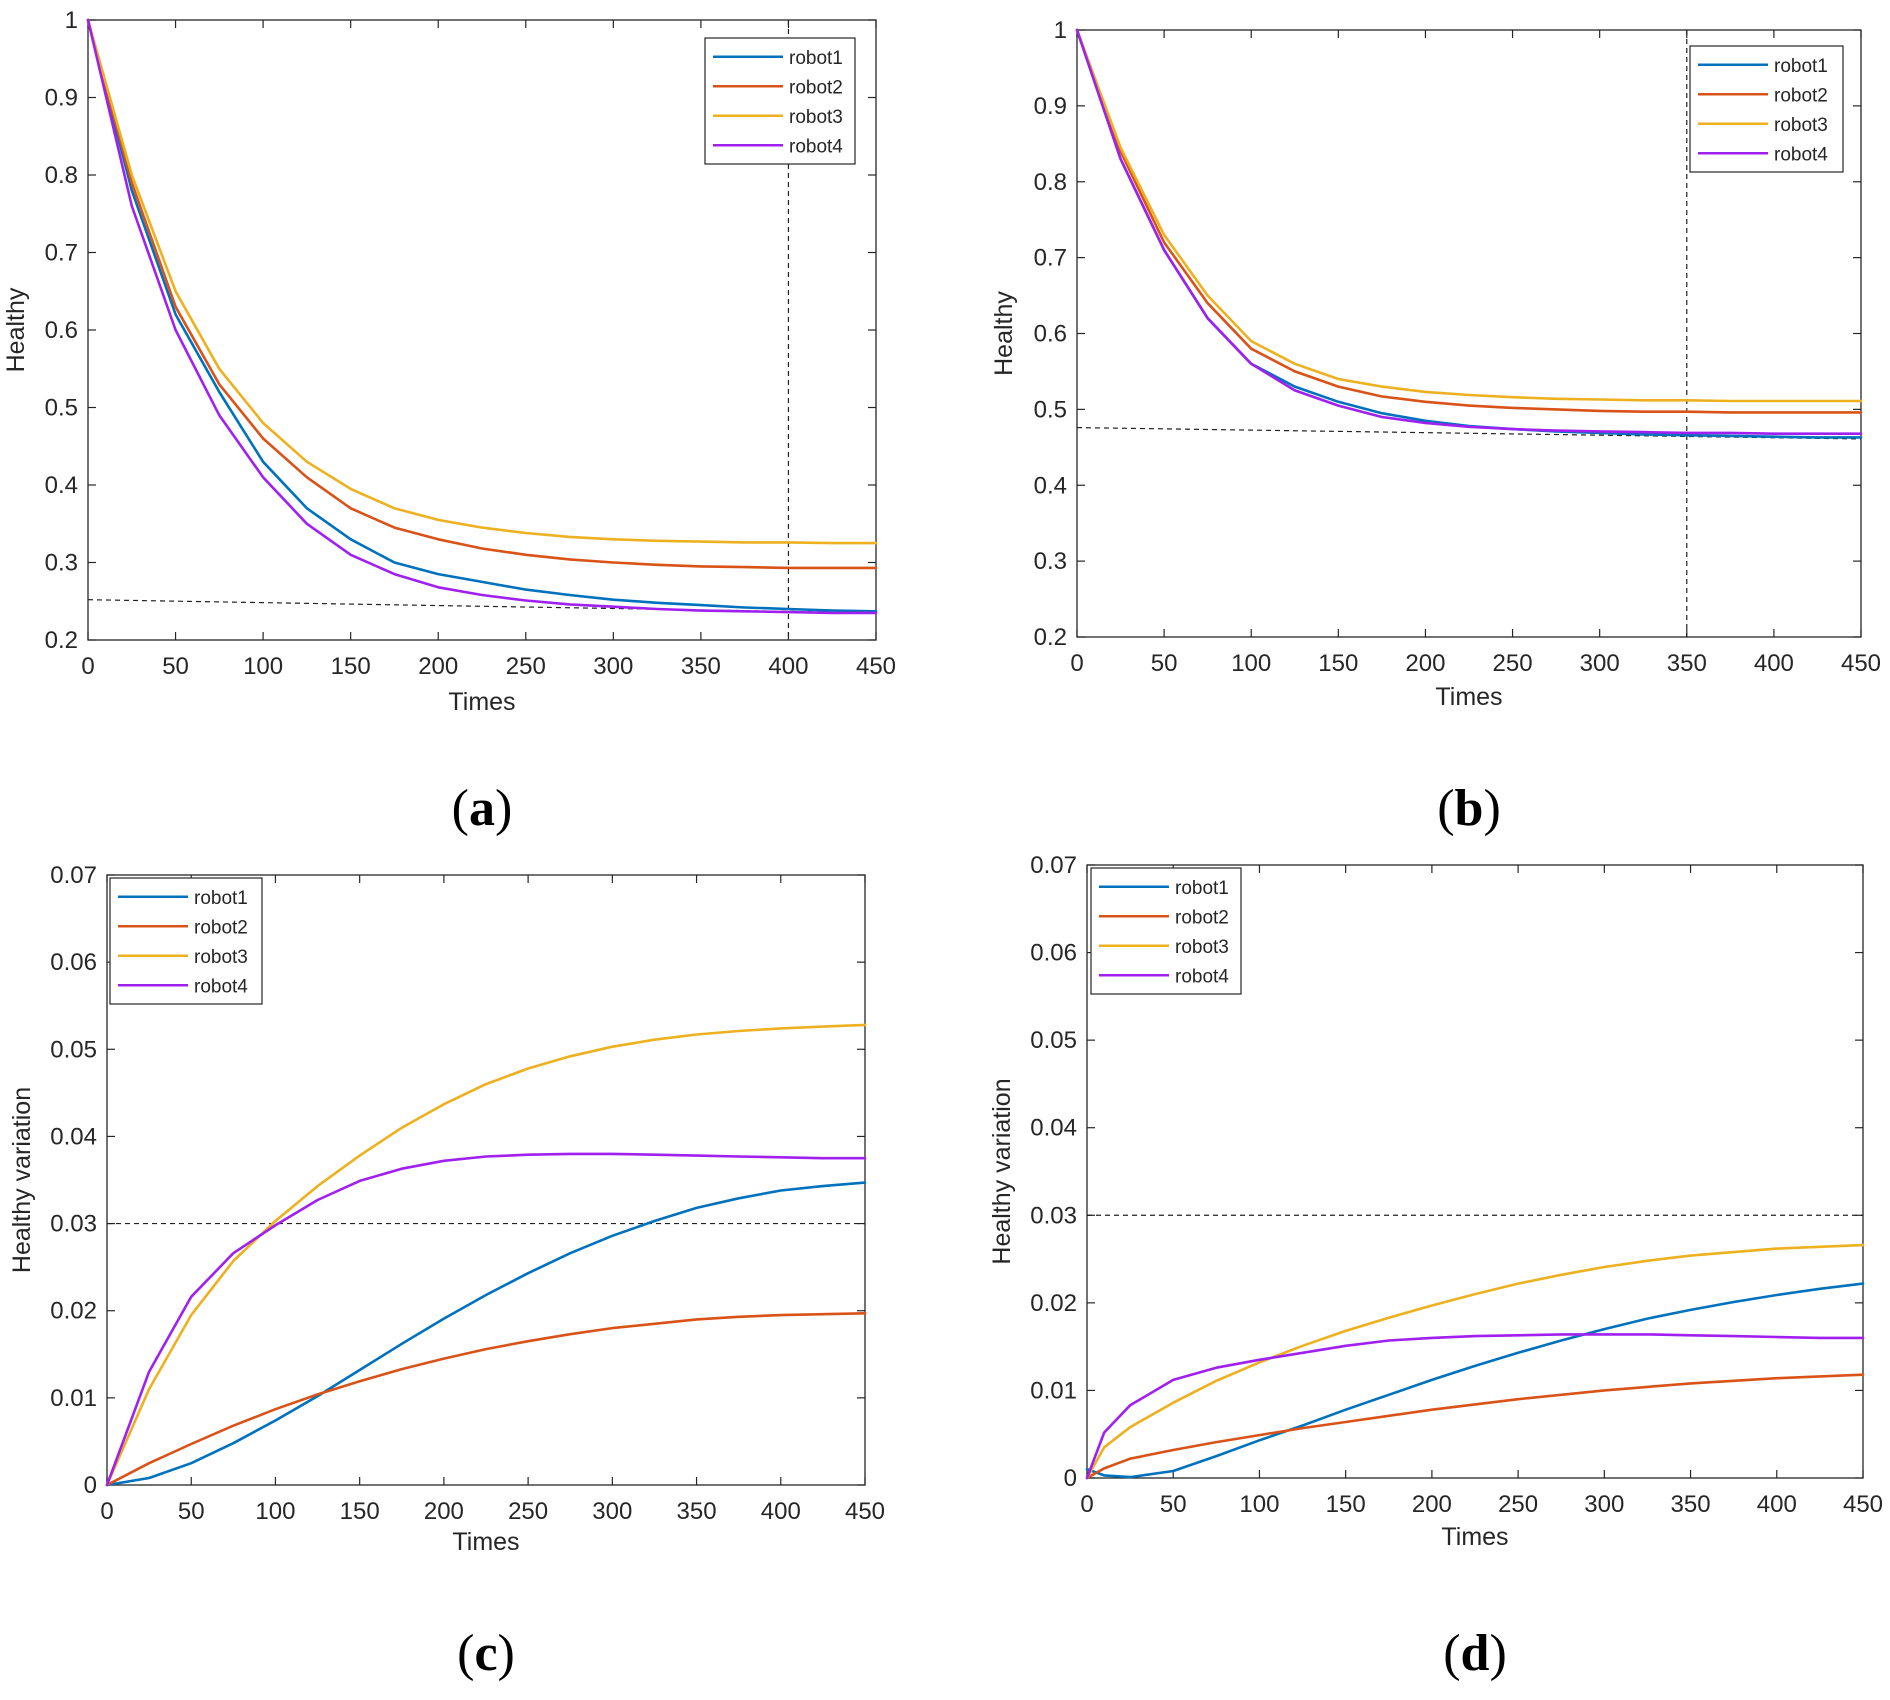 Image resolution: width=1890 pixels, height=1700 pixels. I want to click on panel-caption: (a), so click(482, 808).